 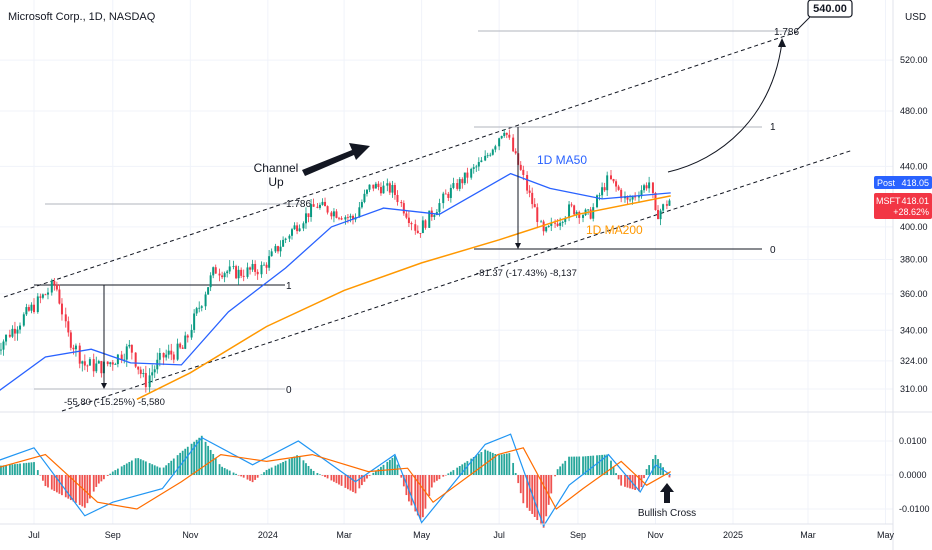 I want to click on measure-b-label: -81.37 (-17.43%) -8,137, so click(x=526, y=273).